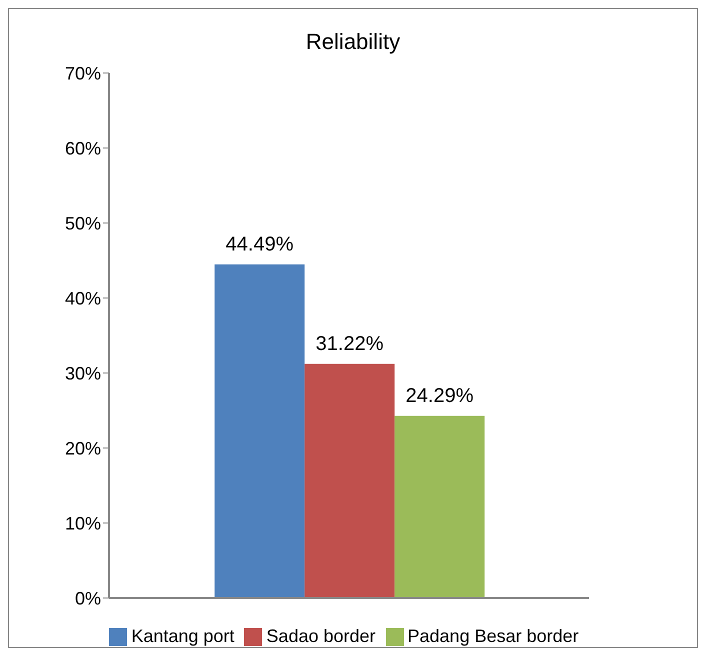 Image resolution: width=705 pixels, height=655 pixels. Describe the element at coordinates (87, 598) in the screenshot. I see `y-tick-label: 0%` at that location.